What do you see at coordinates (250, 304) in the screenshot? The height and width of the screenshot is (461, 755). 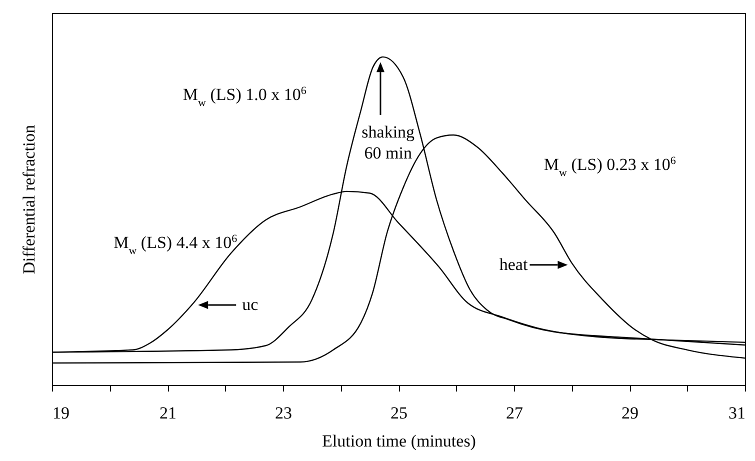 I see `annotation: uc` at bounding box center [250, 304].